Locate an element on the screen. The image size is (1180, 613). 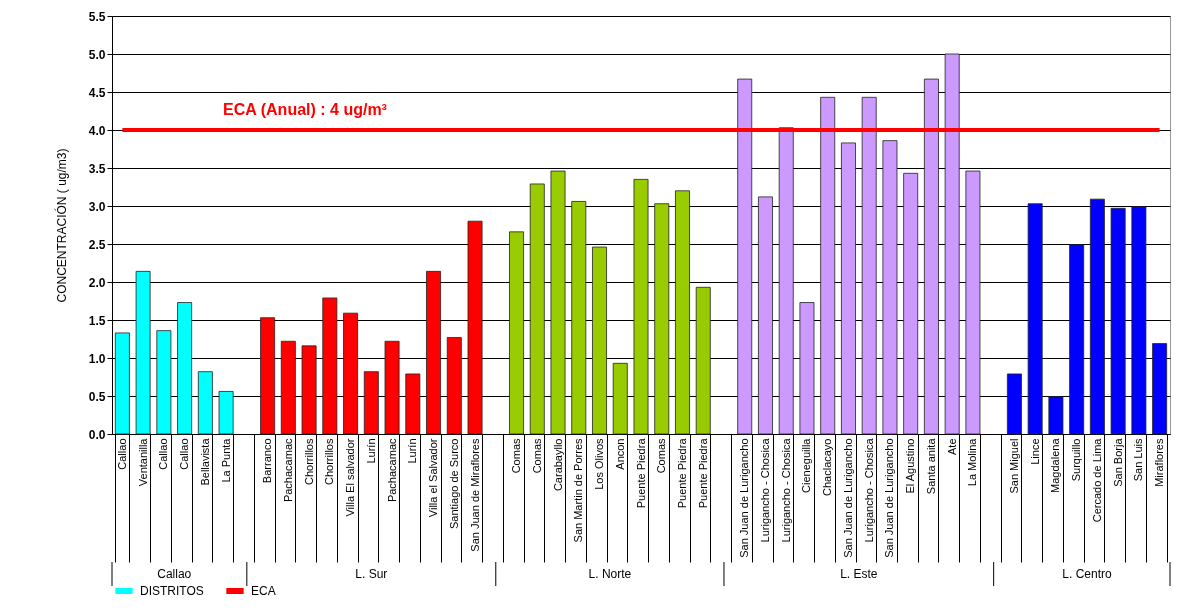
x-tick-label: San Borja is located at coordinates (1117, 462).